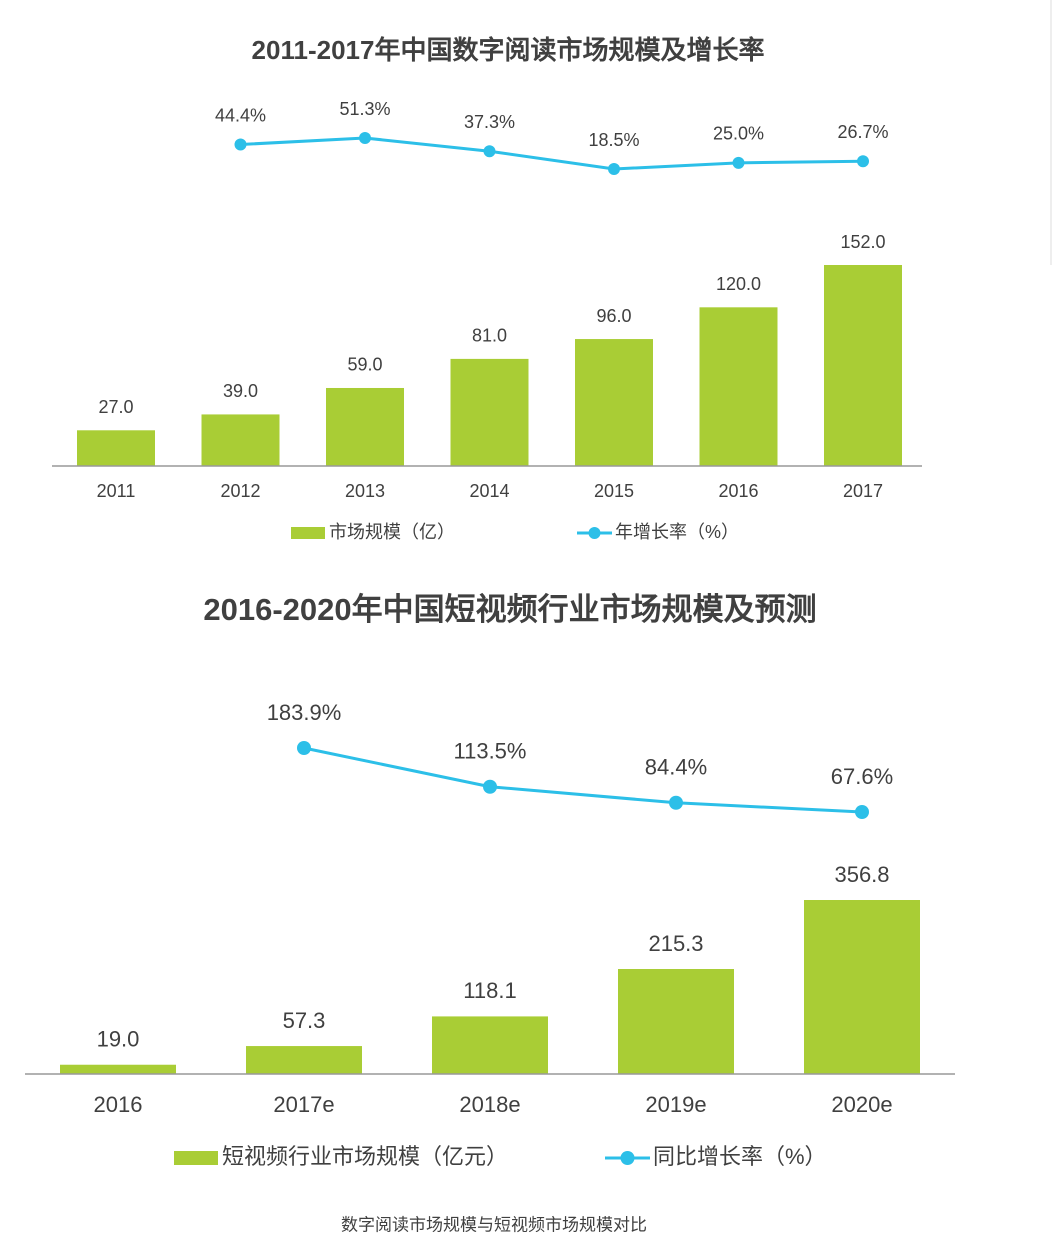  Describe the element at coordinates (862, 242) in the screenshot. I see `bar-value-label: 152.0` at that location.